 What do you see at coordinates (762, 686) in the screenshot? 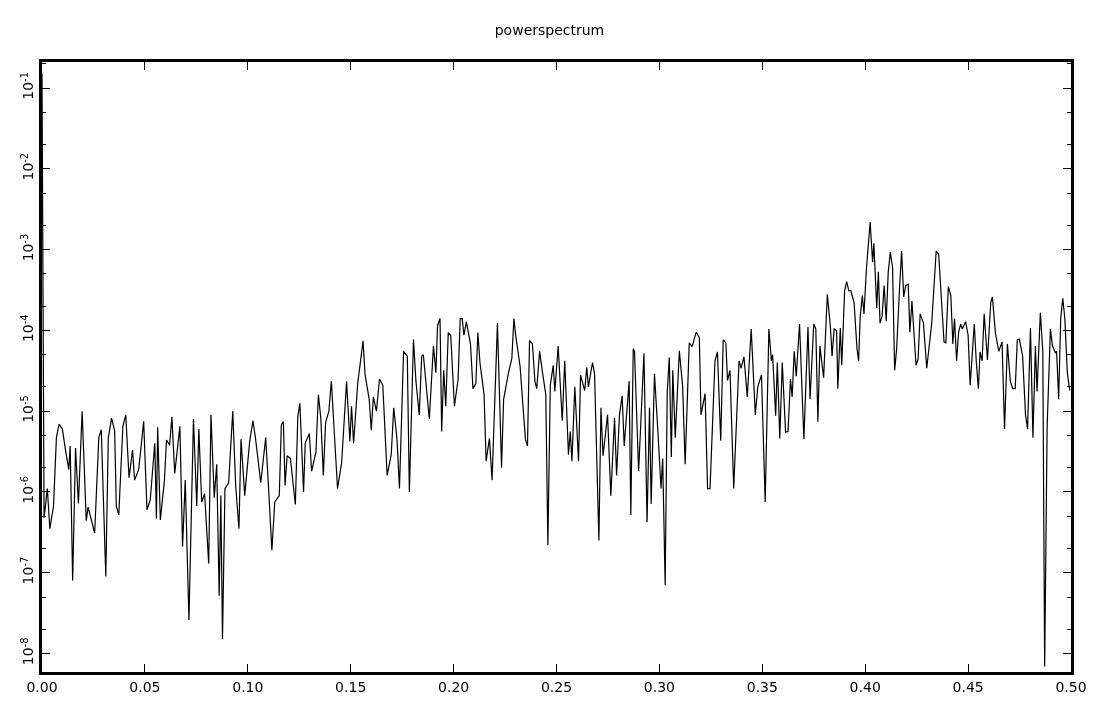
I see `x-tick-label: 0.35` at bounding box center [762, 686].